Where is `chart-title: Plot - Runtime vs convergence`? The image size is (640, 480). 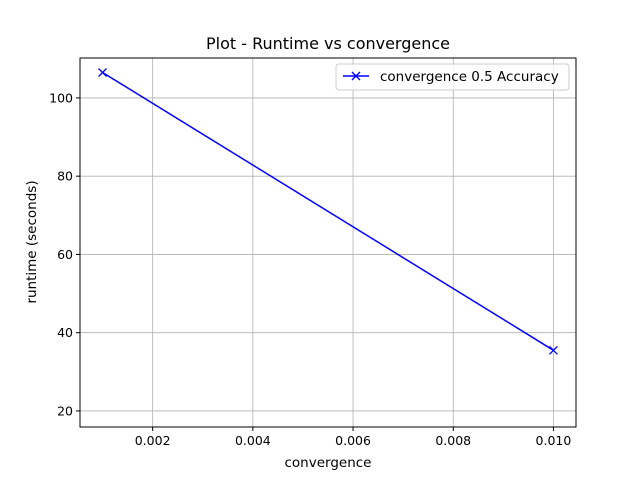
chart-title: Plot - Runtime vs convergence is located at coordinates (328, 43).